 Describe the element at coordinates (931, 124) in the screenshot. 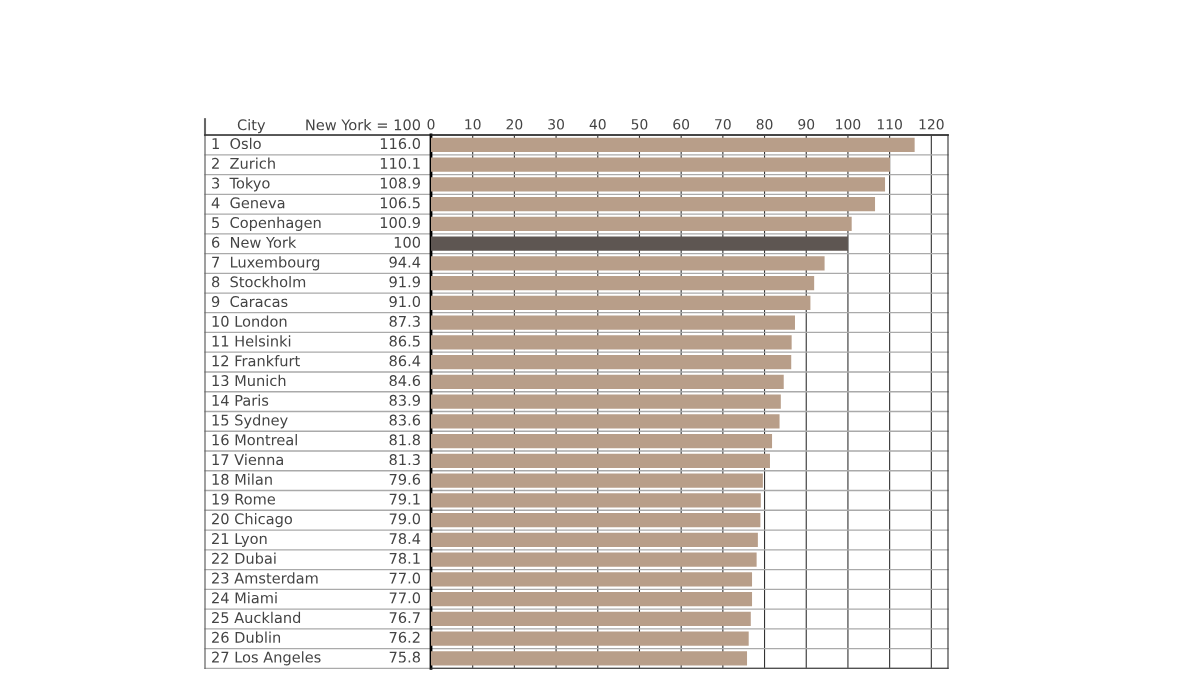

I see `x-tick-label: 120` at that location.